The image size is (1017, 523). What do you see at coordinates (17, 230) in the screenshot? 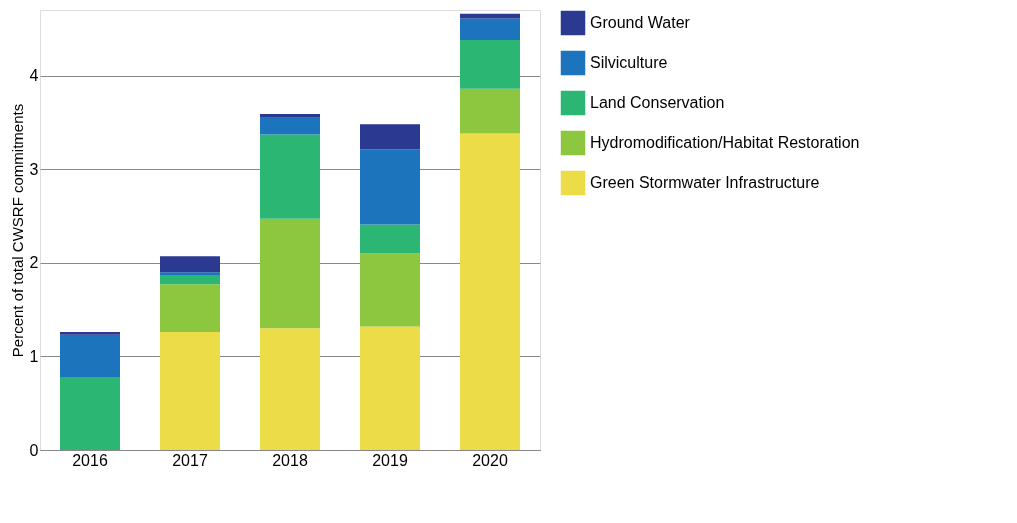
I see `y-axis-title: Percent of total CWSRF commitments` at bounding box center [17, 230].